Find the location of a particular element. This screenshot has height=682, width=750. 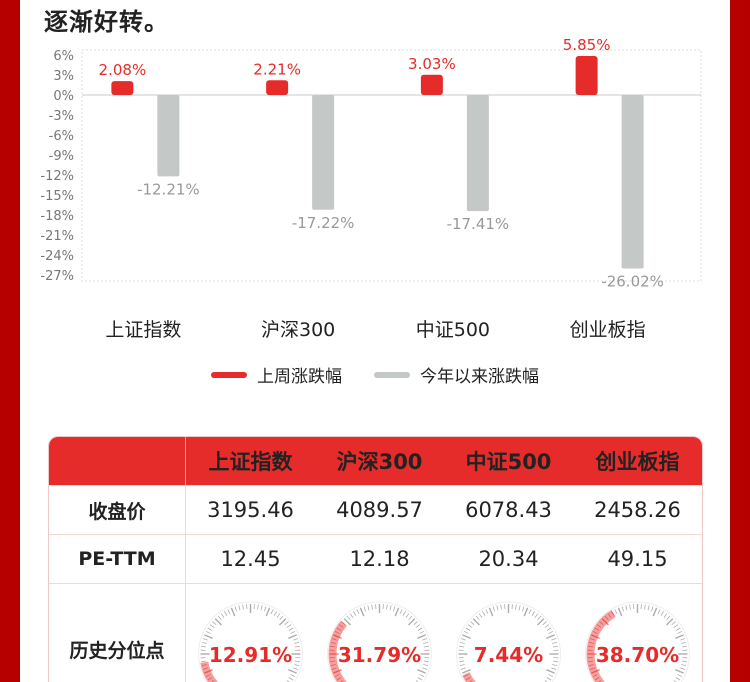

percentile-gauge: 7.44%0%100% is located at coordinates (508, 641).